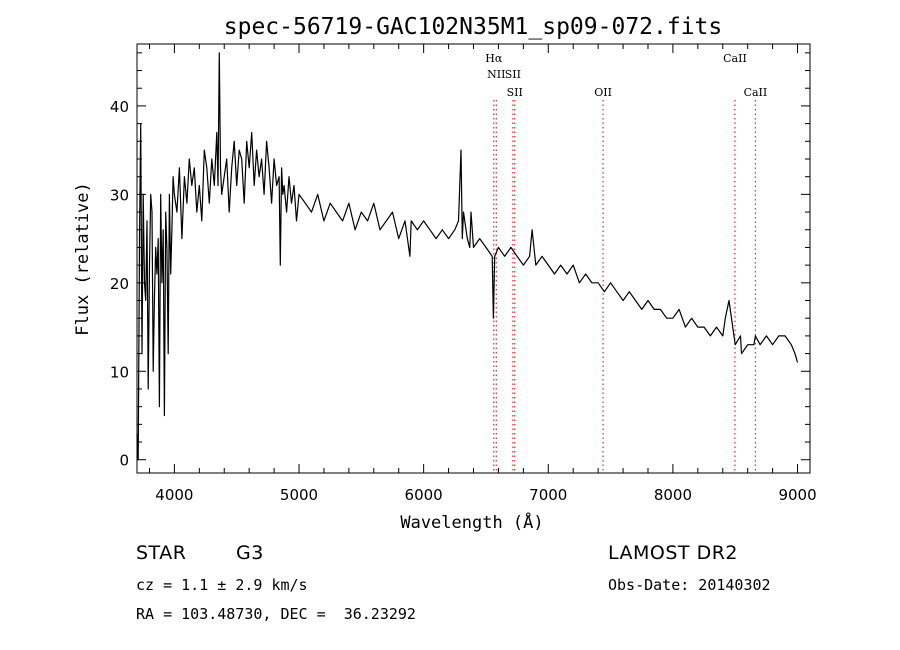  Describe the element at coordinates (496, 74) in the screenshot. I see `line-marker-label: NII` at that location.